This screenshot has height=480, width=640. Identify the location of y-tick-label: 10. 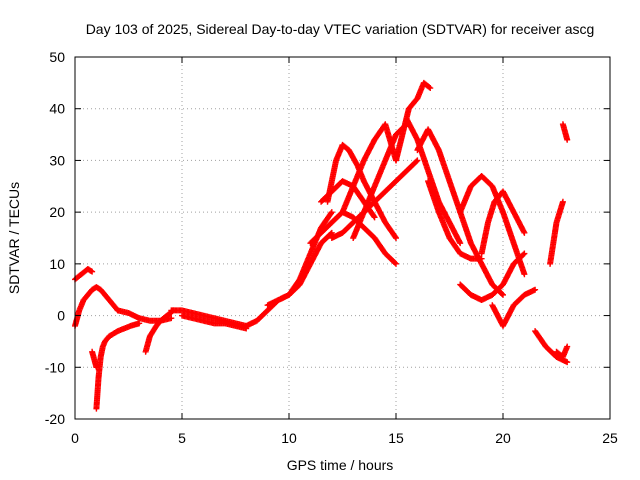
(57, 264).